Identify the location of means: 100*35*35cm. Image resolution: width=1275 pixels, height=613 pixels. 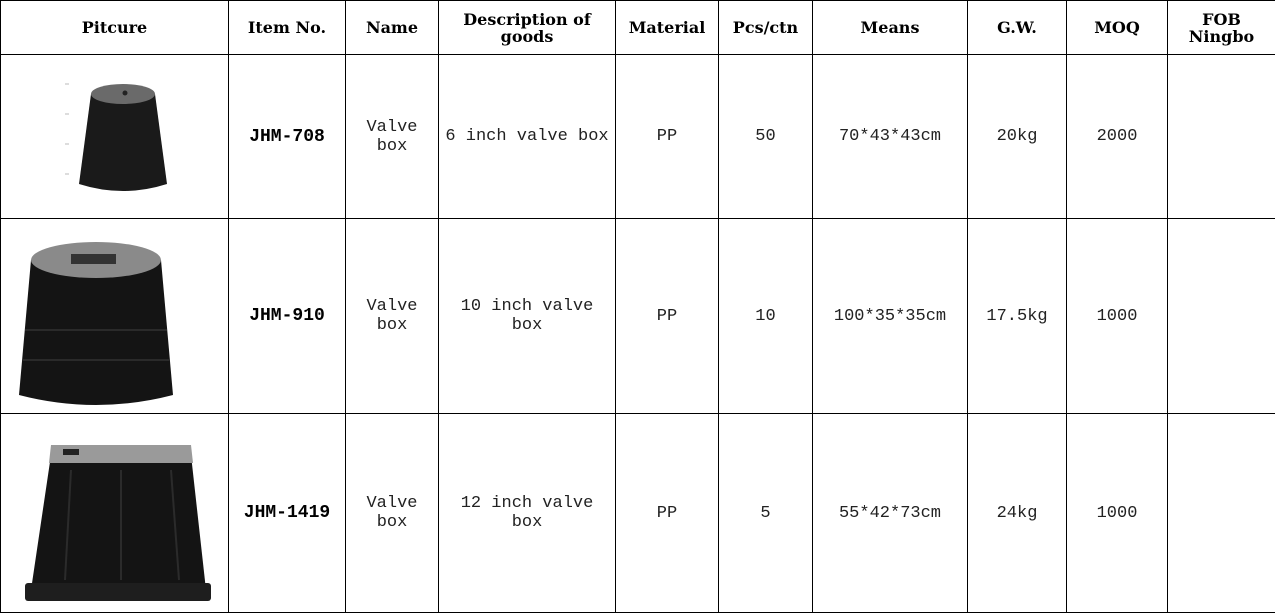
(890, 316).